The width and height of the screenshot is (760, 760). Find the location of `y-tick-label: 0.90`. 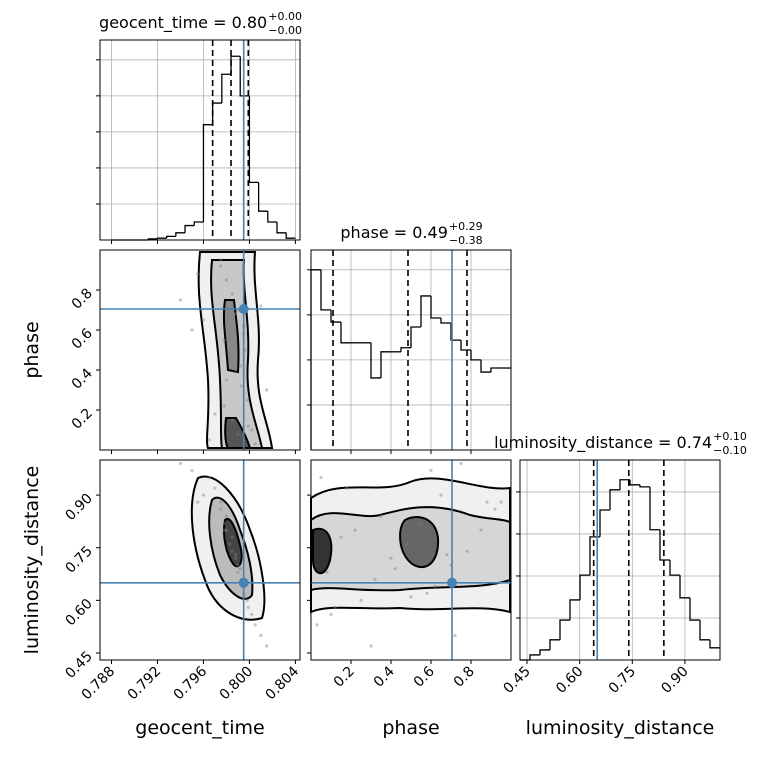

y-tick-label: 0.90 is located at coordinates (78, 507).